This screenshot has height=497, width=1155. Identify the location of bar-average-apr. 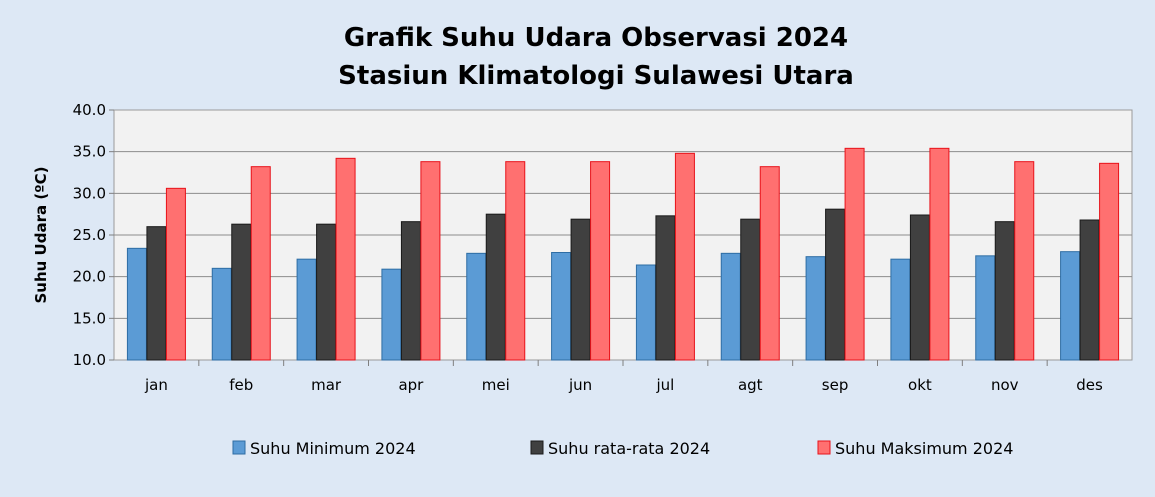
(410, 291).